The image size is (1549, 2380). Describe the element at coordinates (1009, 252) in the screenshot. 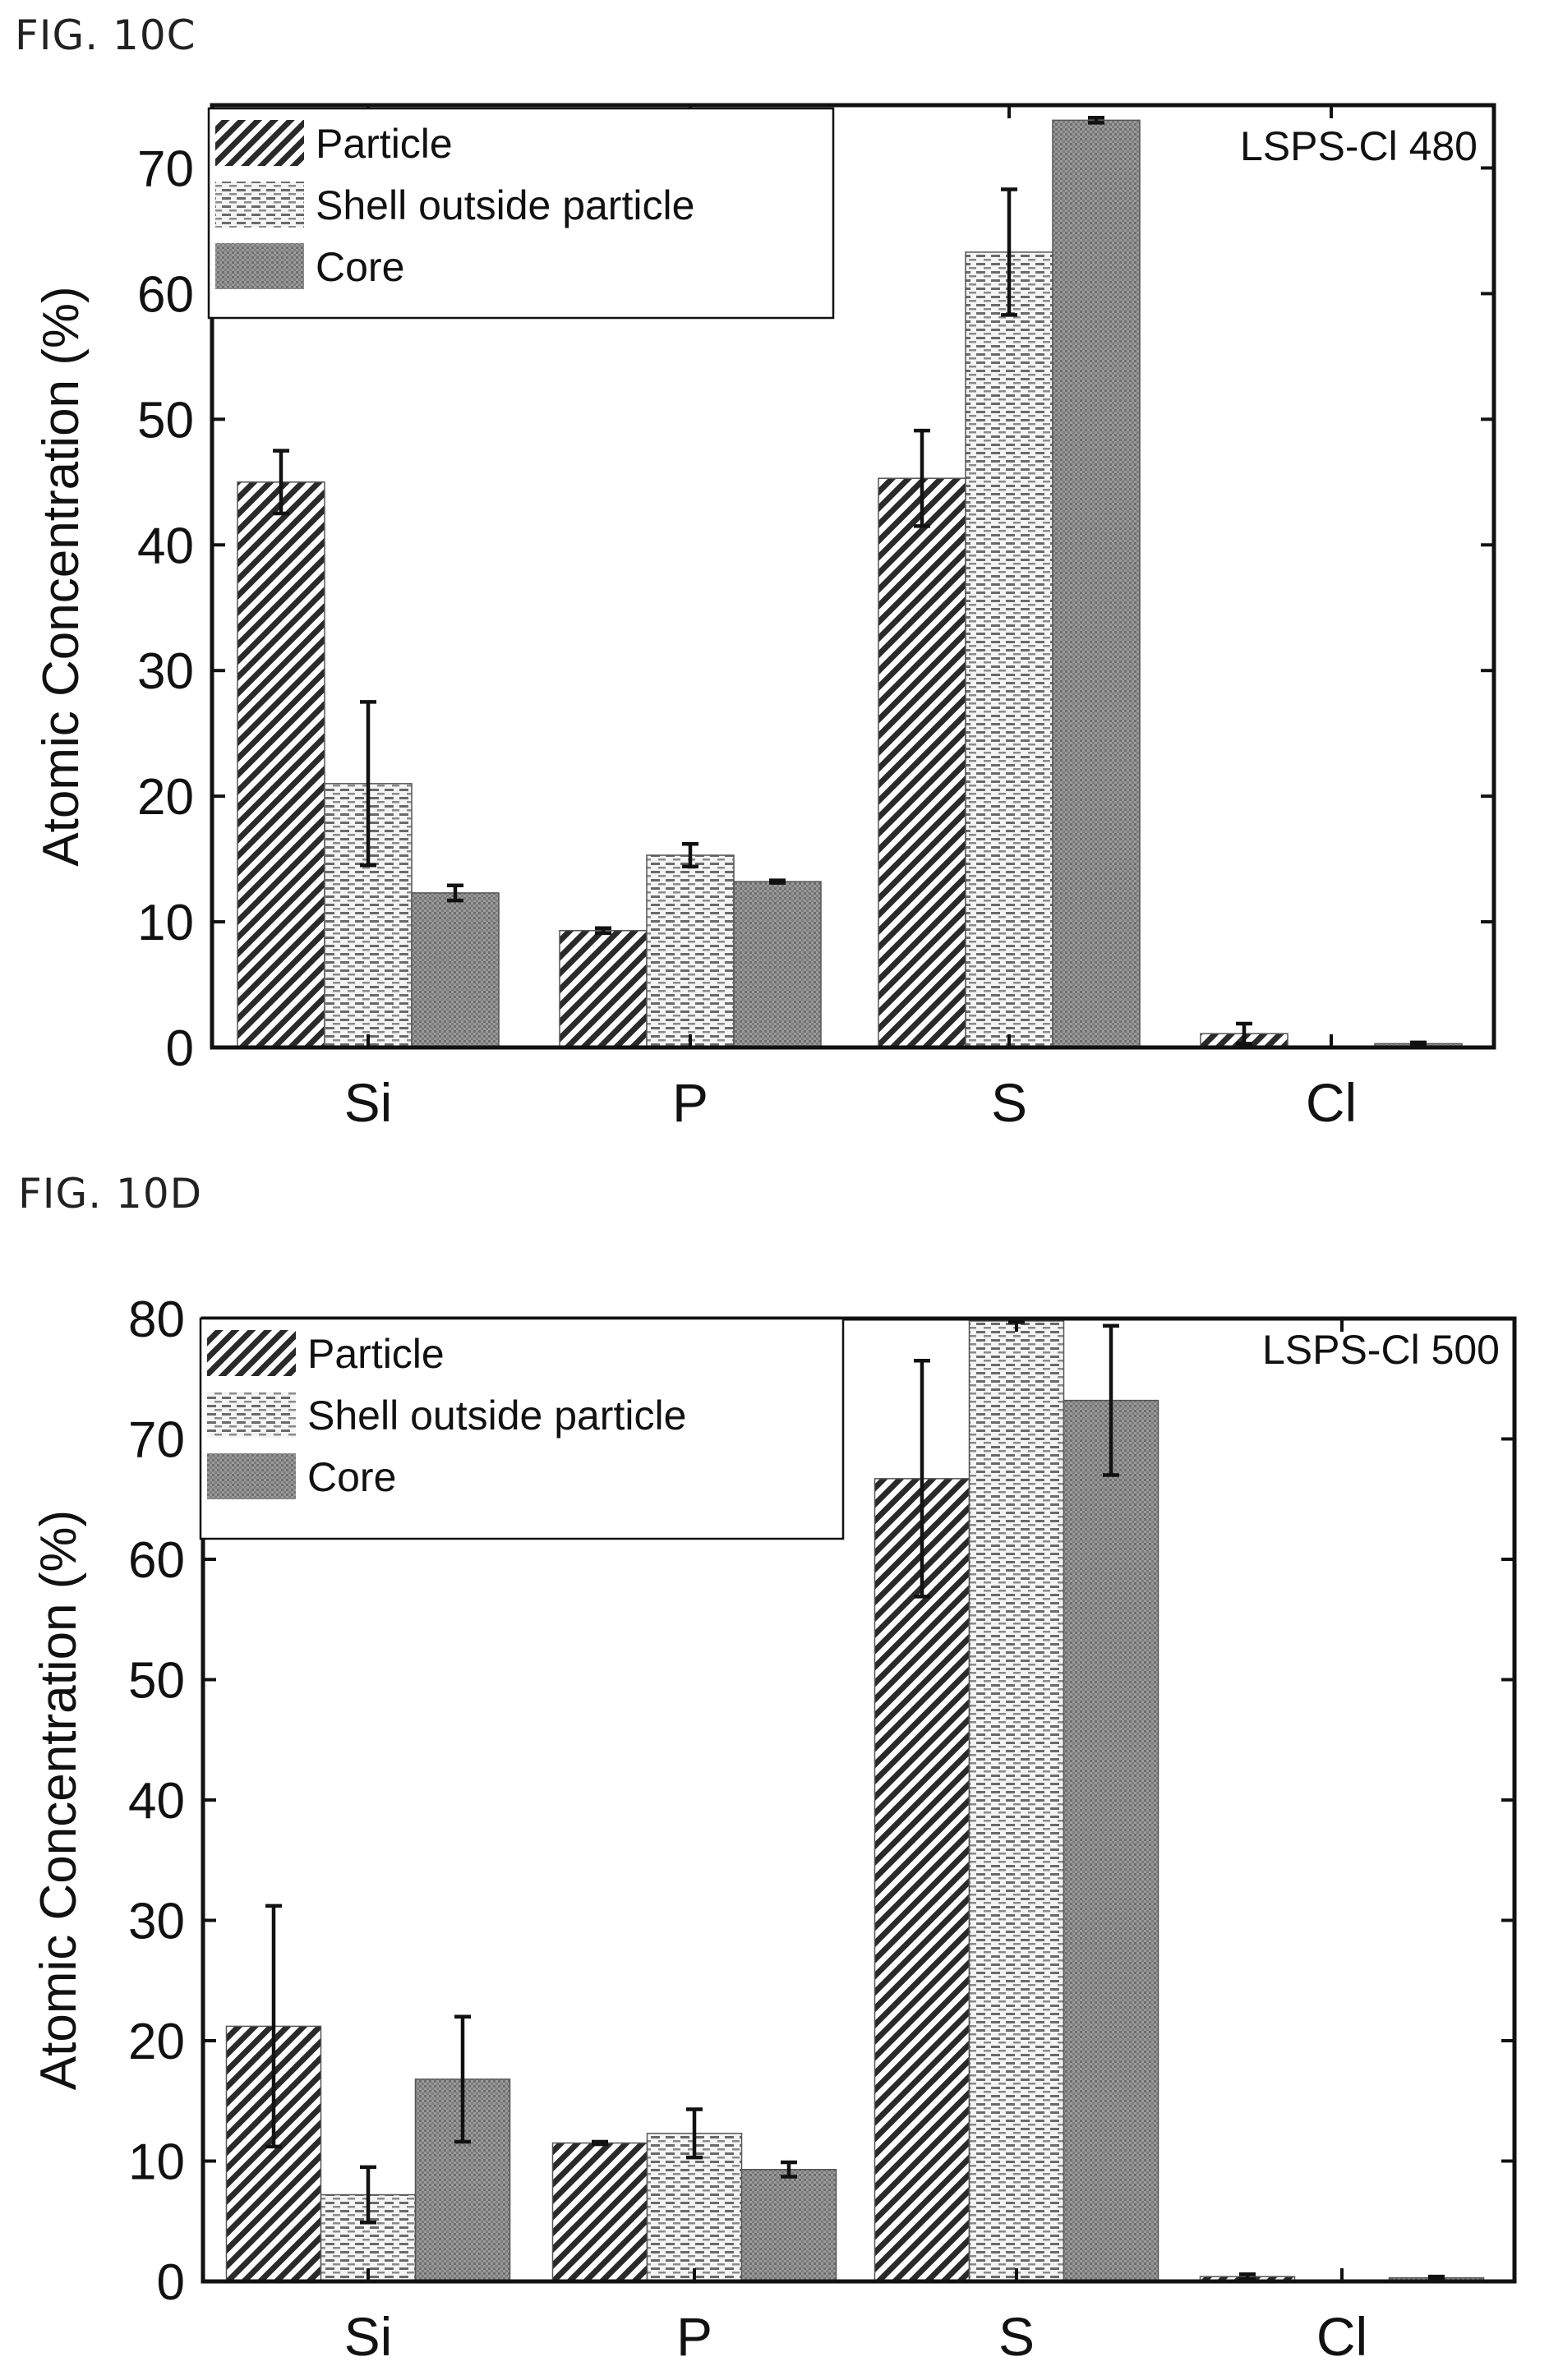

I see `error-bar-shell-s` at that location.